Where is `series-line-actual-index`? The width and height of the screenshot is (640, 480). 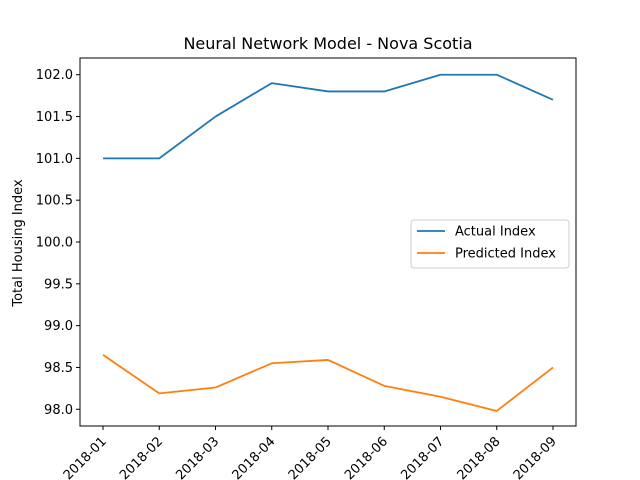 series-line-actual-index is located at coordinates (328, 116).